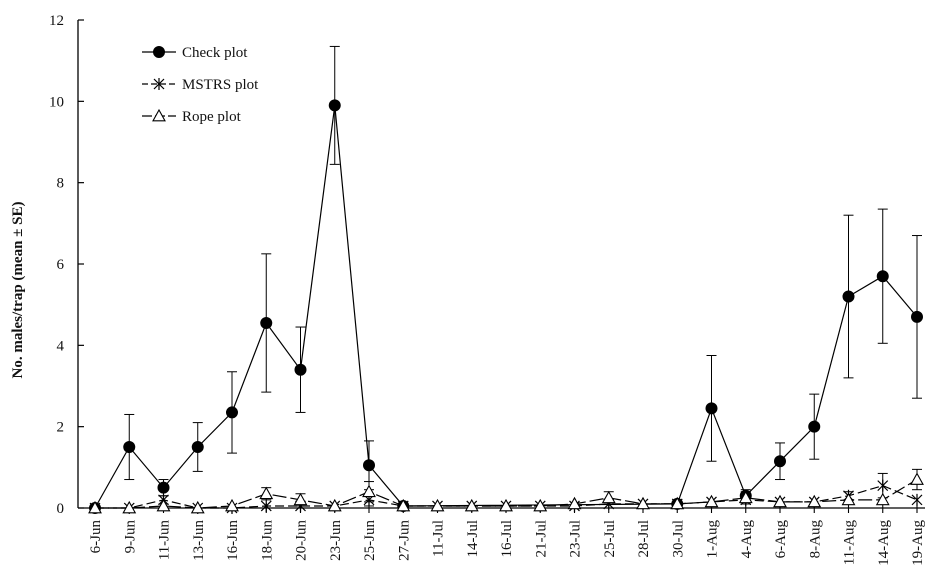 The width and height of the screenshot is (927, 578). What do you see at coordinates (850, 543) in the screenshot?
I see `x-tick-label: 11-Aug` at bounding box center [850, 543].